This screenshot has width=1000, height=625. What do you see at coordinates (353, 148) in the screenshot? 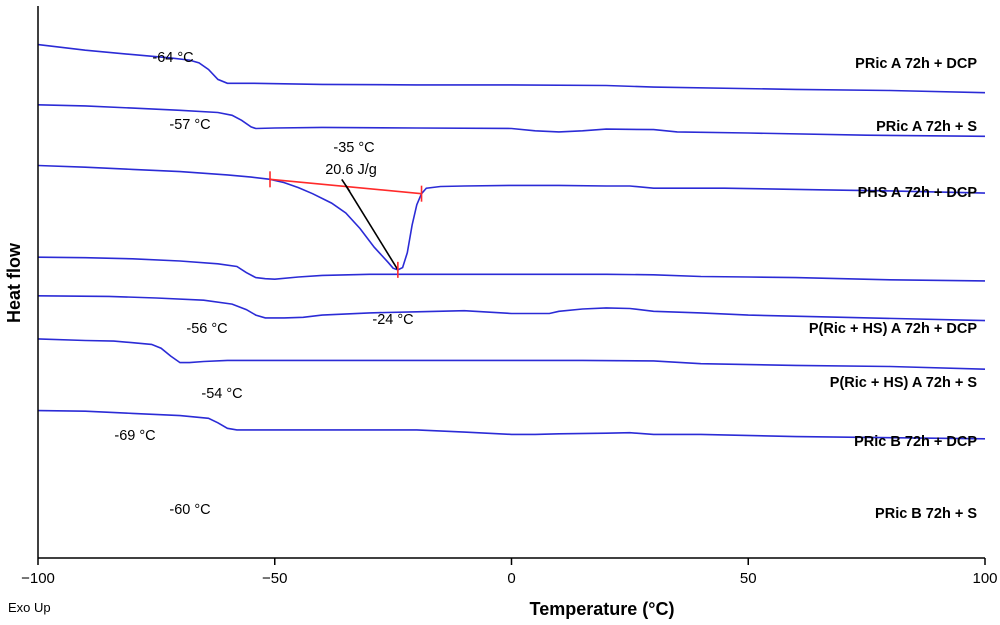
I see `onset-temperature-annotation: -35 °C` at bounding box center [353, 148].